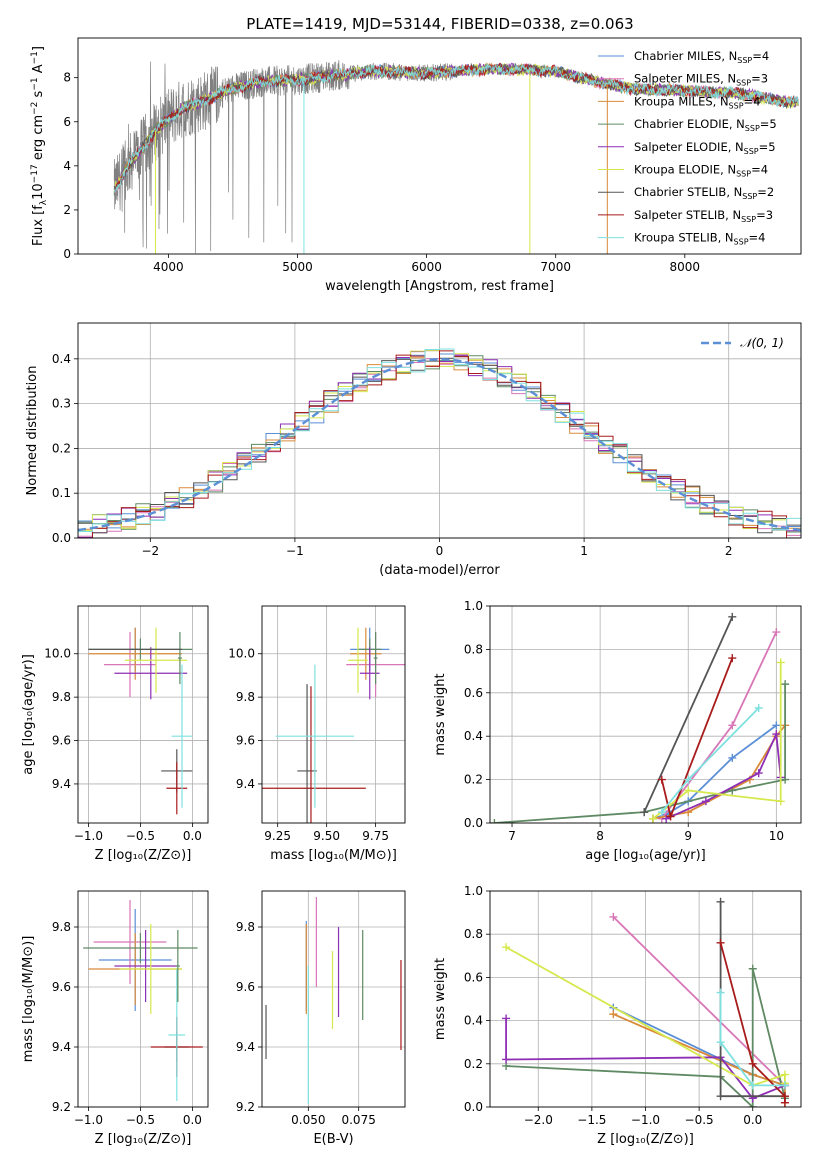 The image size is (819, 1170). I want to click on legend-series-name: Kroupa ELODIE, N, so click(685, 170).